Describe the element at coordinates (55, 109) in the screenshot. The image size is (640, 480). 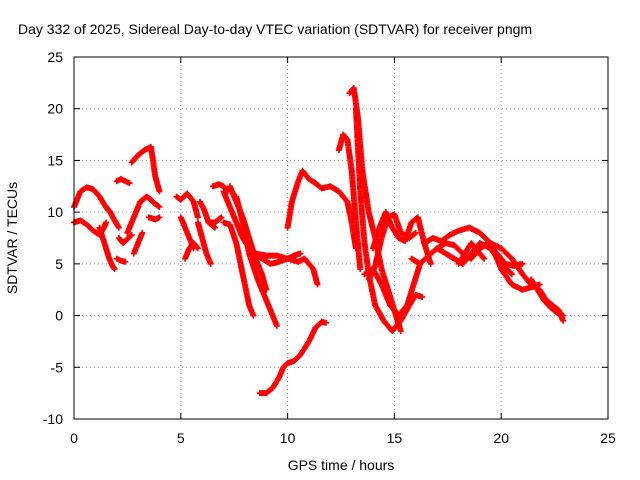
I see `y-tick-label: 20` at that location.